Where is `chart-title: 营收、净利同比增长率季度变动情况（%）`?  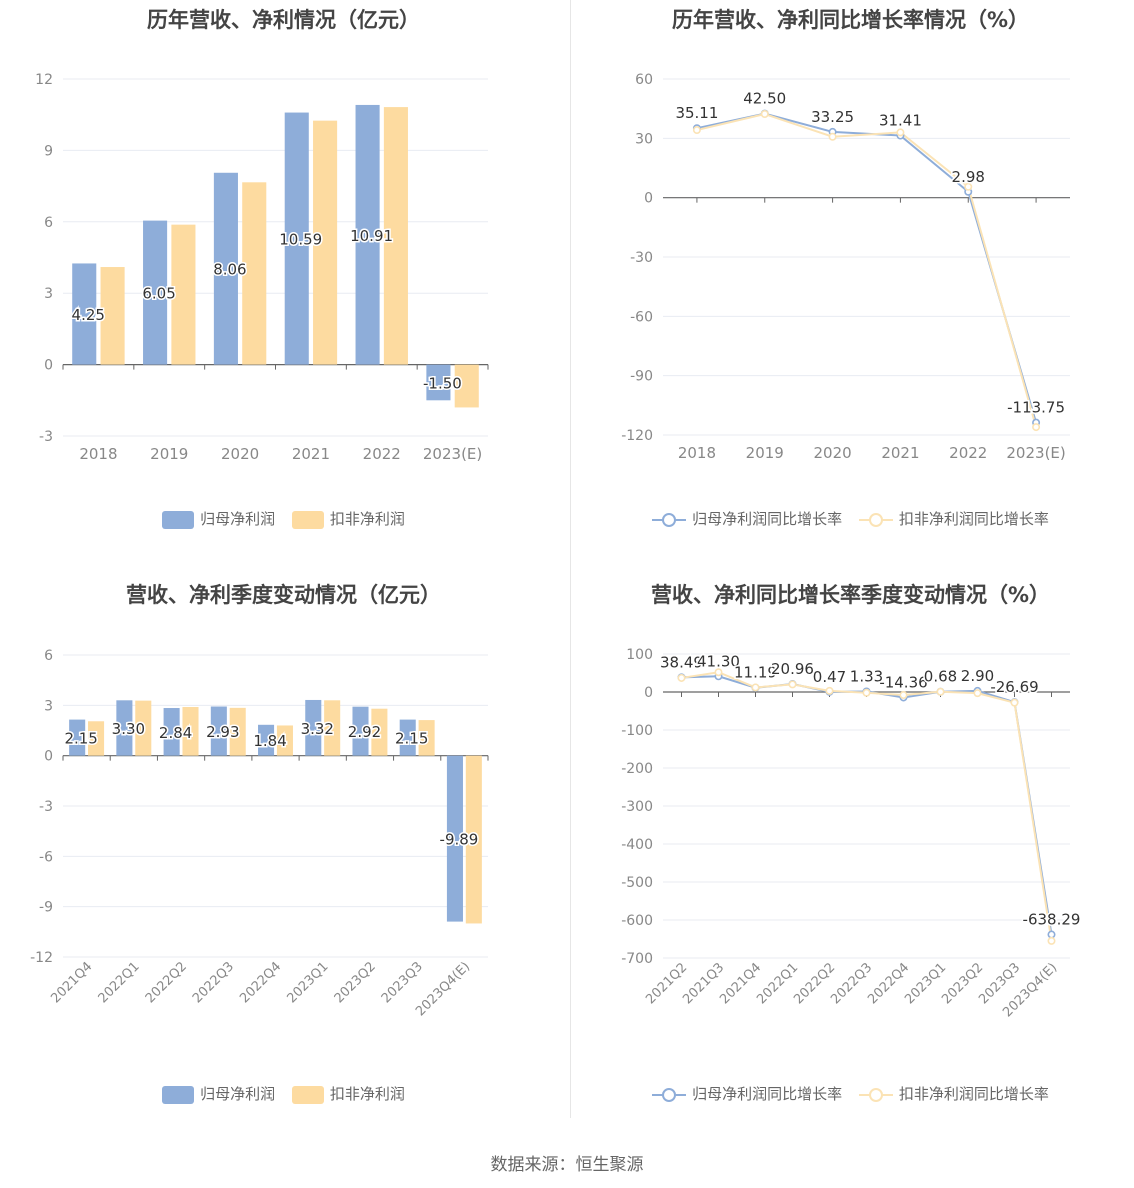
chart-title: 营收、净利同比增长率季度变动情况（%） is located at coordinates (850, 595).